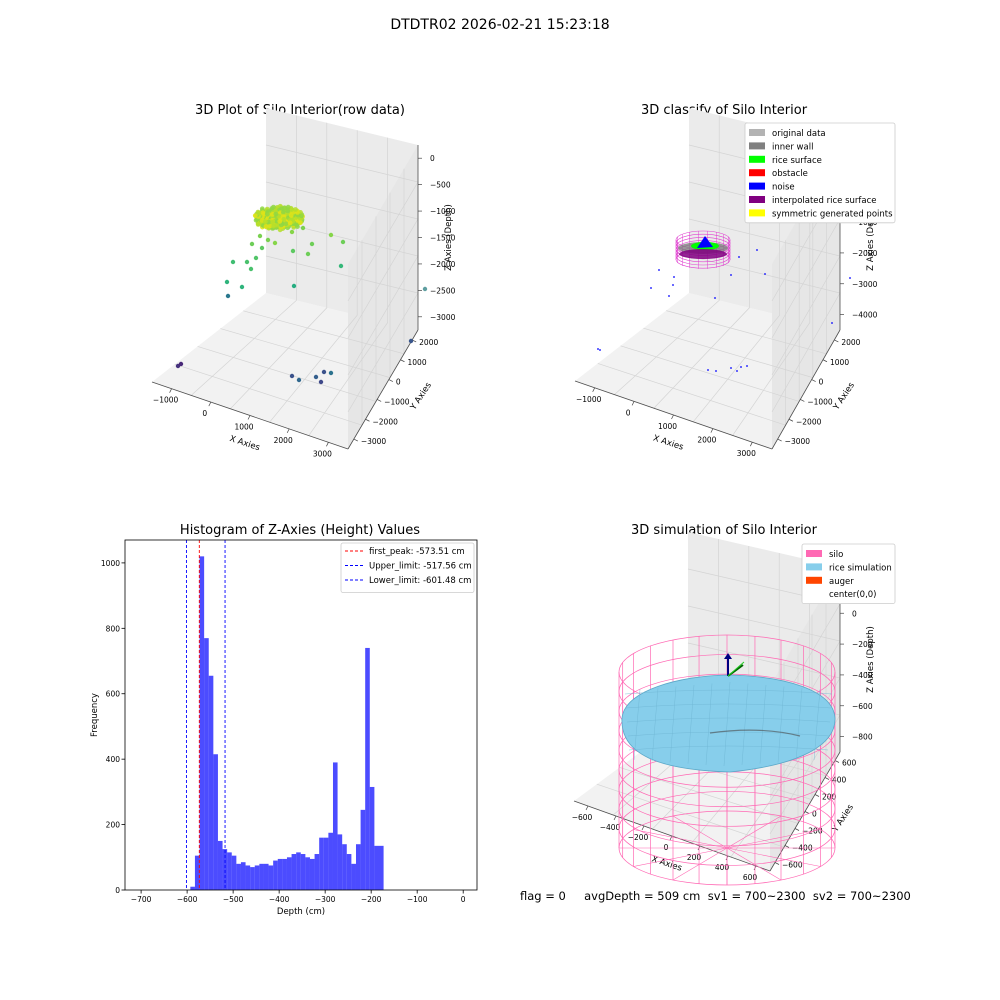 The height and width of the screenshot is (1000, 1000). I want to click on histogram-x-tick-label: −400, so click(279, 899).